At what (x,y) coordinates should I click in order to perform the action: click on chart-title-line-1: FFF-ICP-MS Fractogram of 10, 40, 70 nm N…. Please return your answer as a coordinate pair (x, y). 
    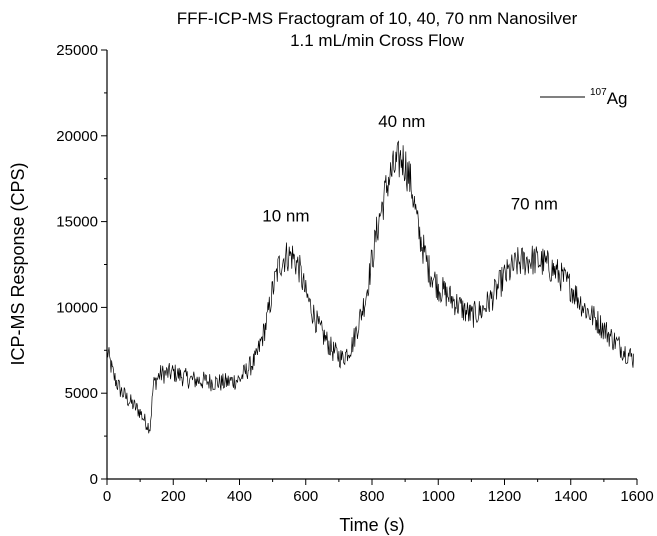
    Looking at the image, I should click on (377, 18).